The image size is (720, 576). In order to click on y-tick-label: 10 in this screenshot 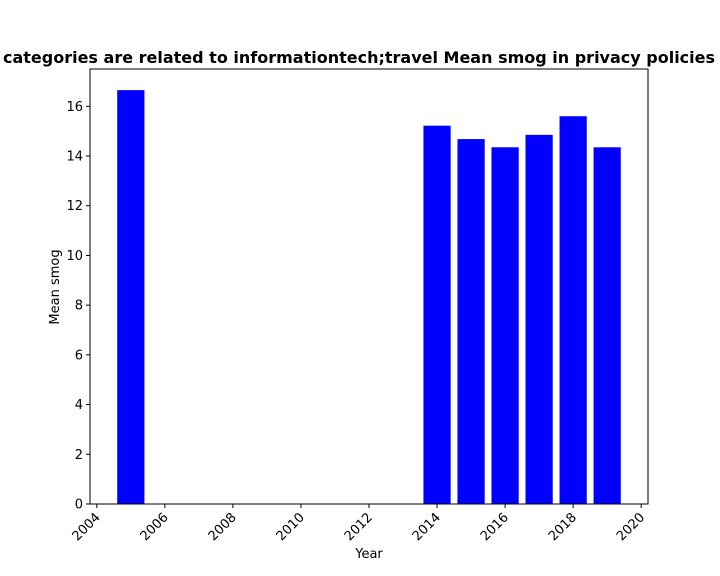, I will do `click(74, 256)`.